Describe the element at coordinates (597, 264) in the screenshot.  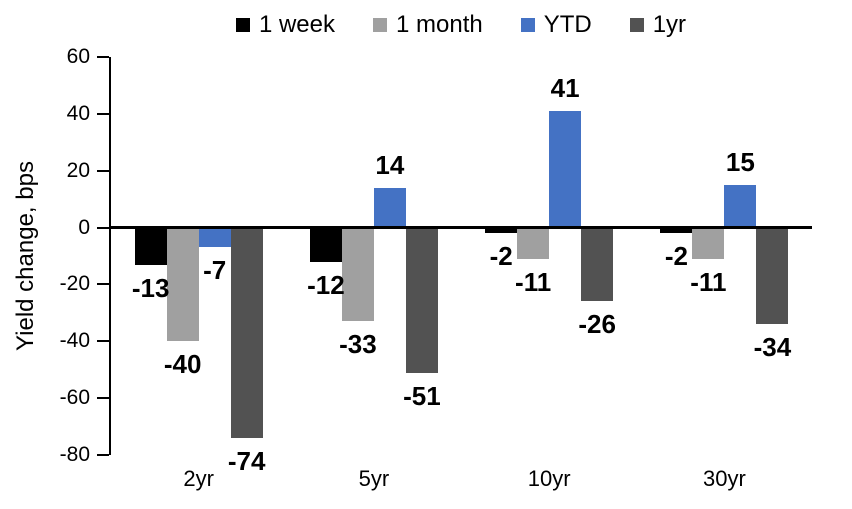
I see `bar-1yr-10yr` at that location.